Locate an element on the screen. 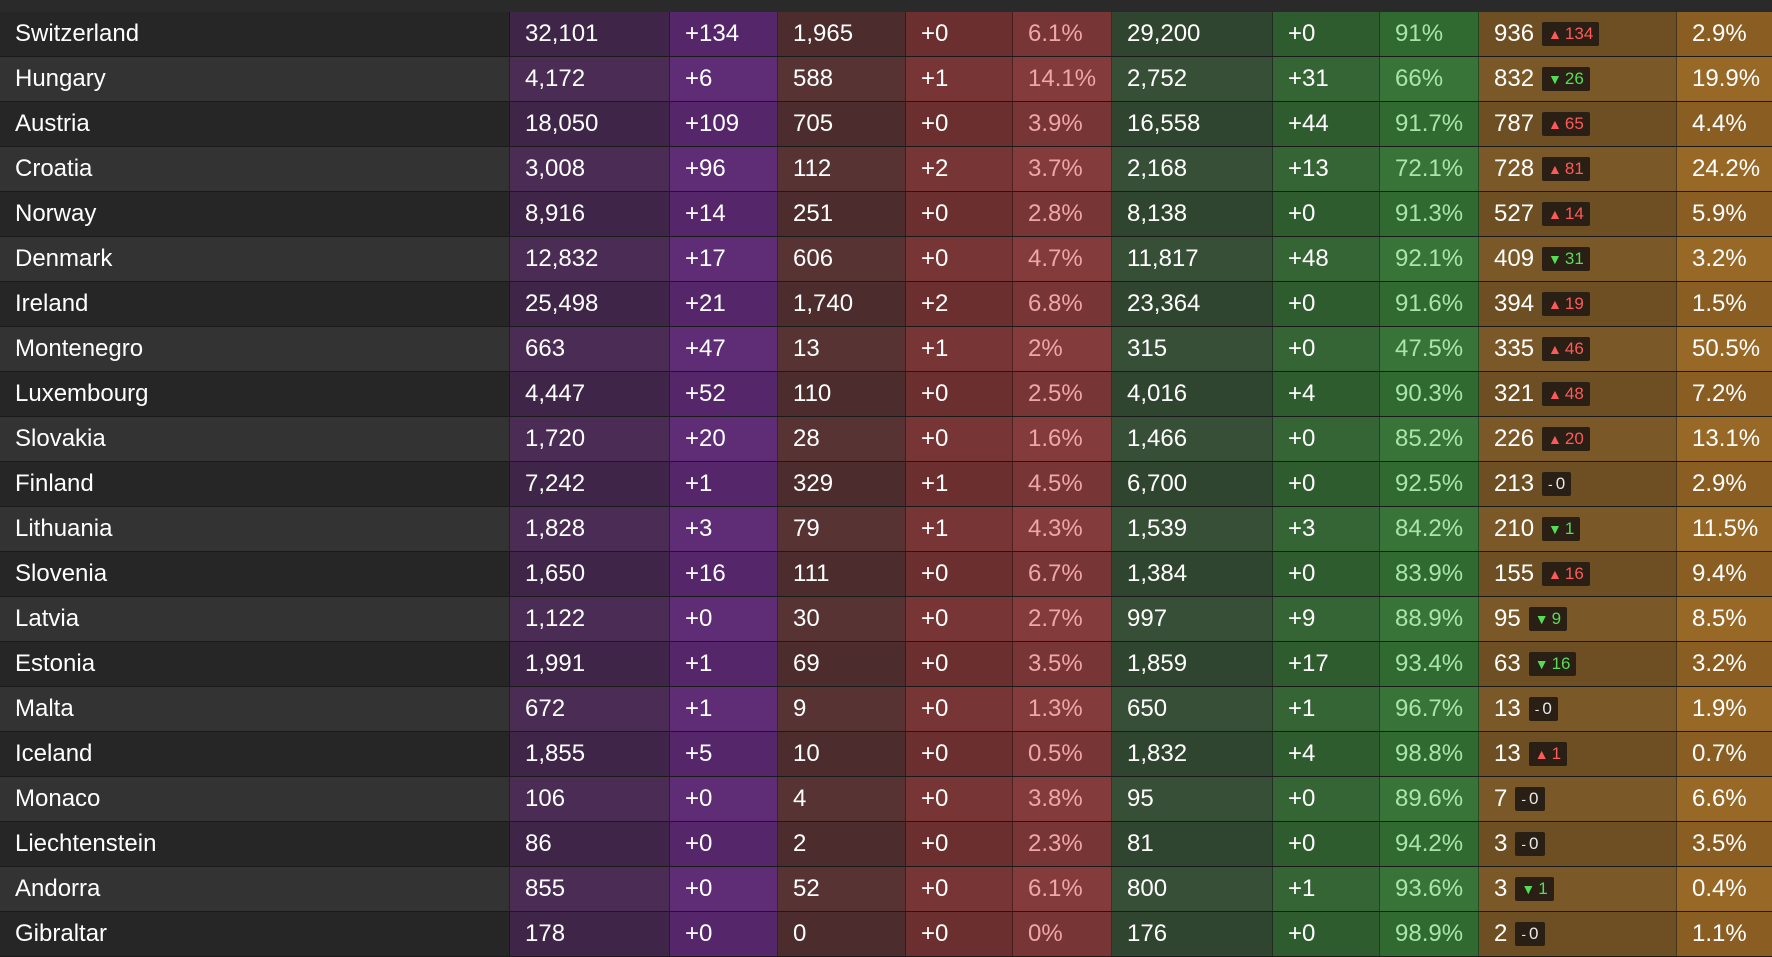 The width and height of the screenshot is (1772, 957). country-name: Slovakia is located at coordinates (255, 439).